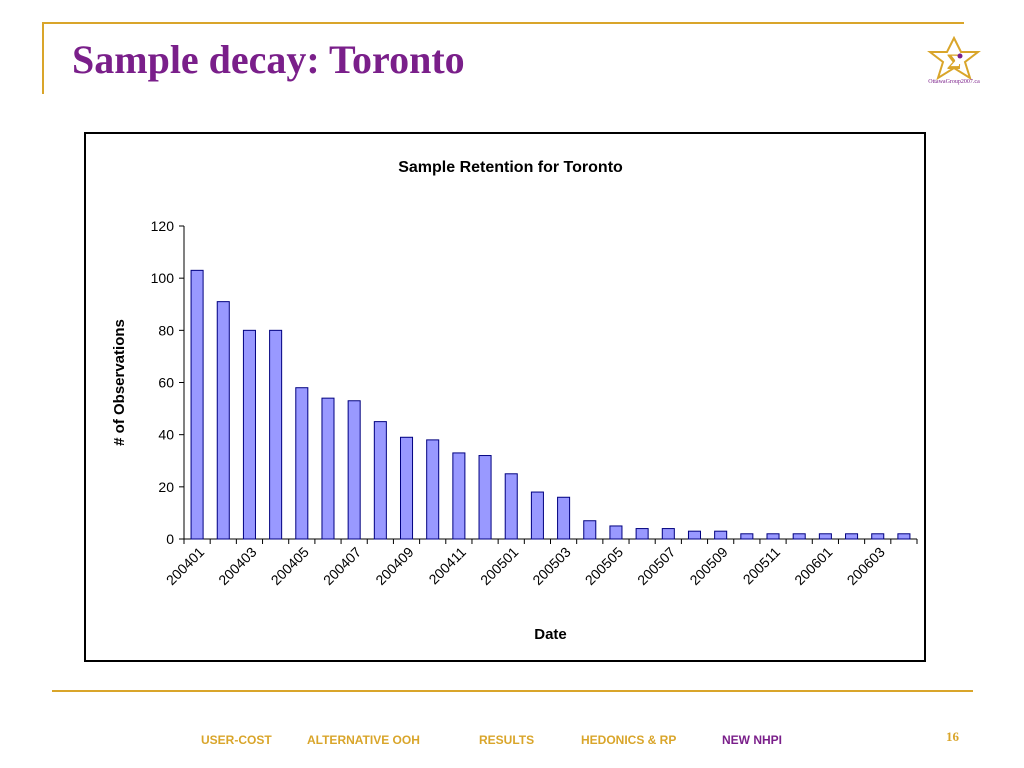  I want to click on x-tick-label: 200405, so click(290, 566).